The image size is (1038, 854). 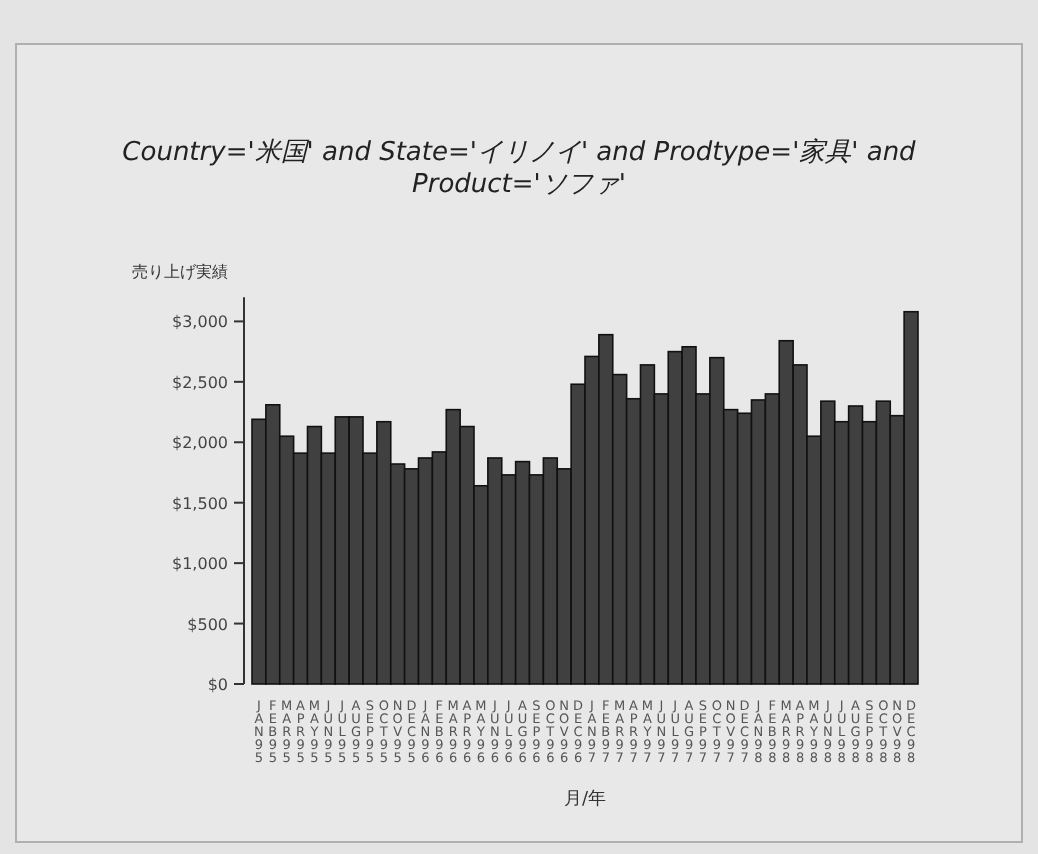 I want to click on x-axis-title: 月/年, so click(x=585, y=799).